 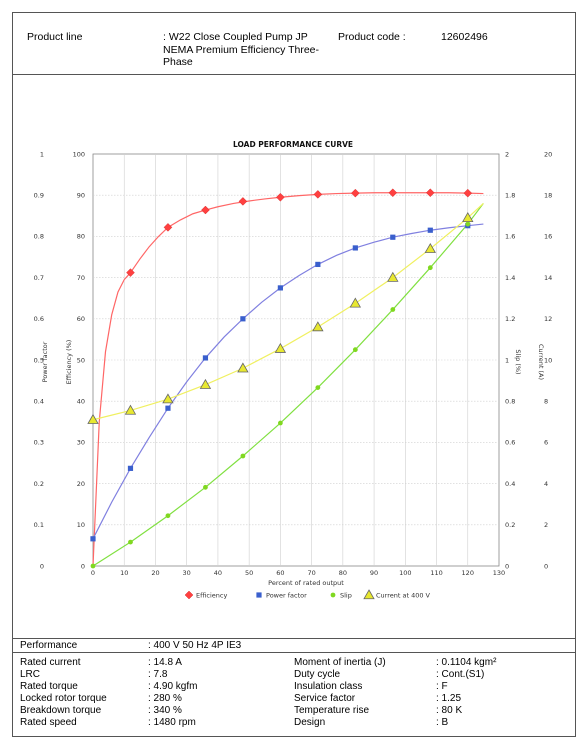 What do you see at coordinates (63, 698) in the screenshot?
I see `spec-label: Locked rotor torque` at bounding box center [63, 698].